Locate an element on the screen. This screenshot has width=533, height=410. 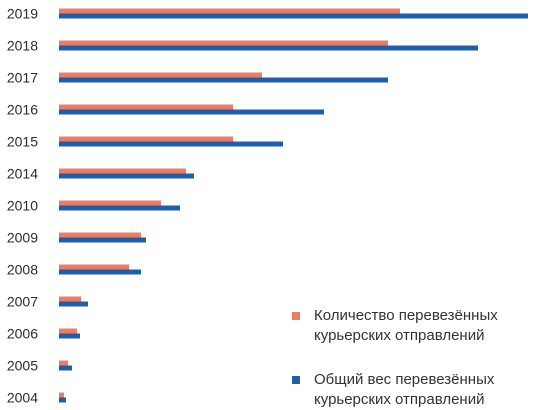
tick-label-2007: 2007 is located at coordinates (22, 302).